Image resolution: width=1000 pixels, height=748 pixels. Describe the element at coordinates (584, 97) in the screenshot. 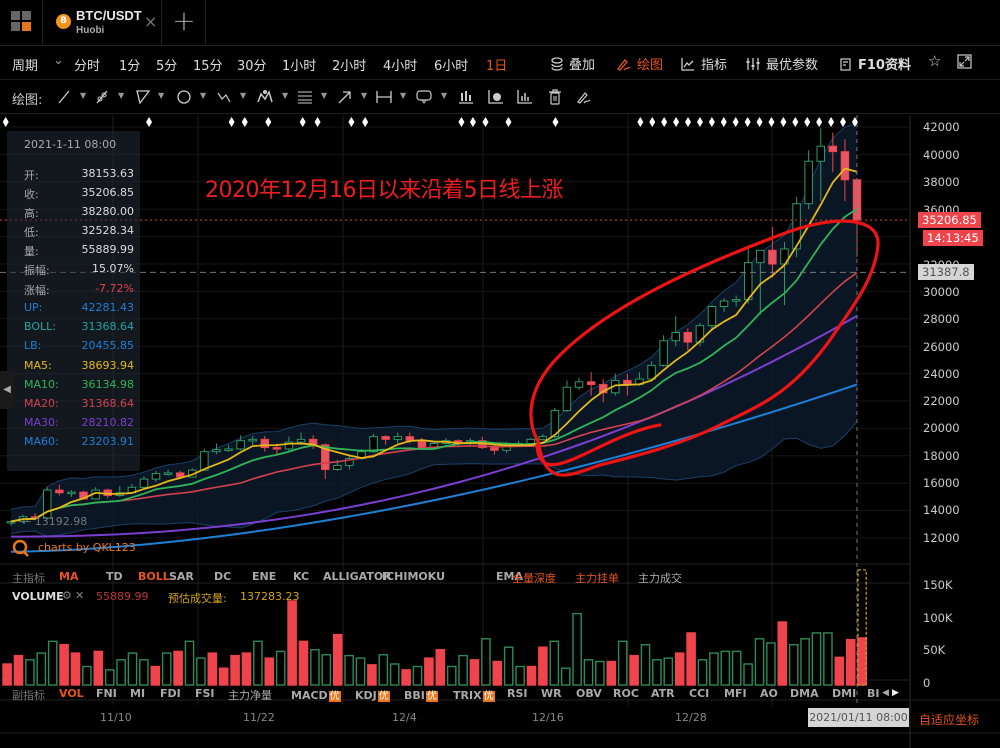

I see `pen-tool-icon` at that location.